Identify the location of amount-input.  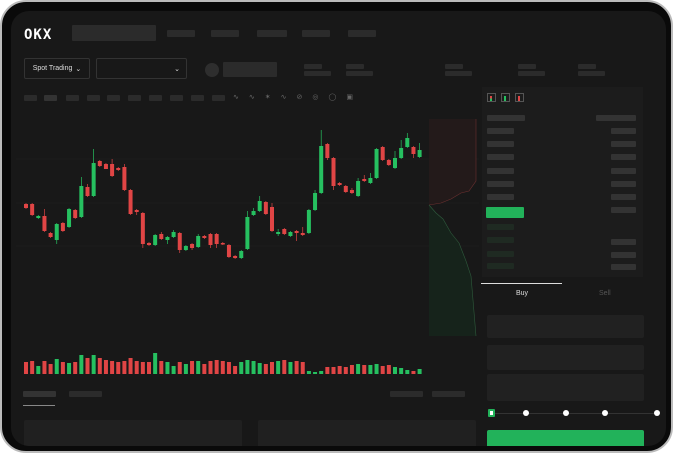
(565, 357).